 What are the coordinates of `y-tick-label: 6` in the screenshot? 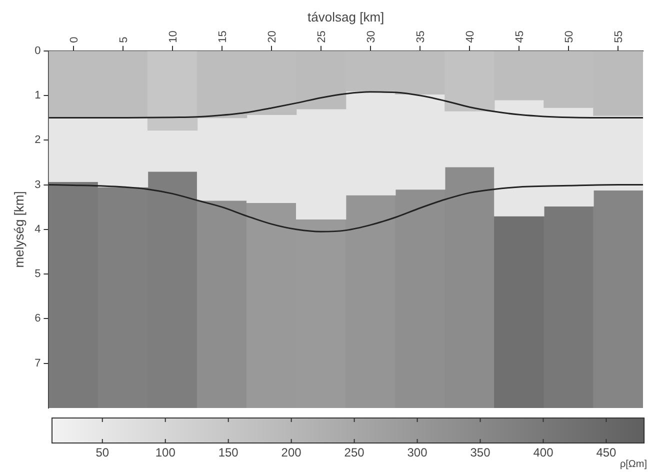 It's located at (37, 318).